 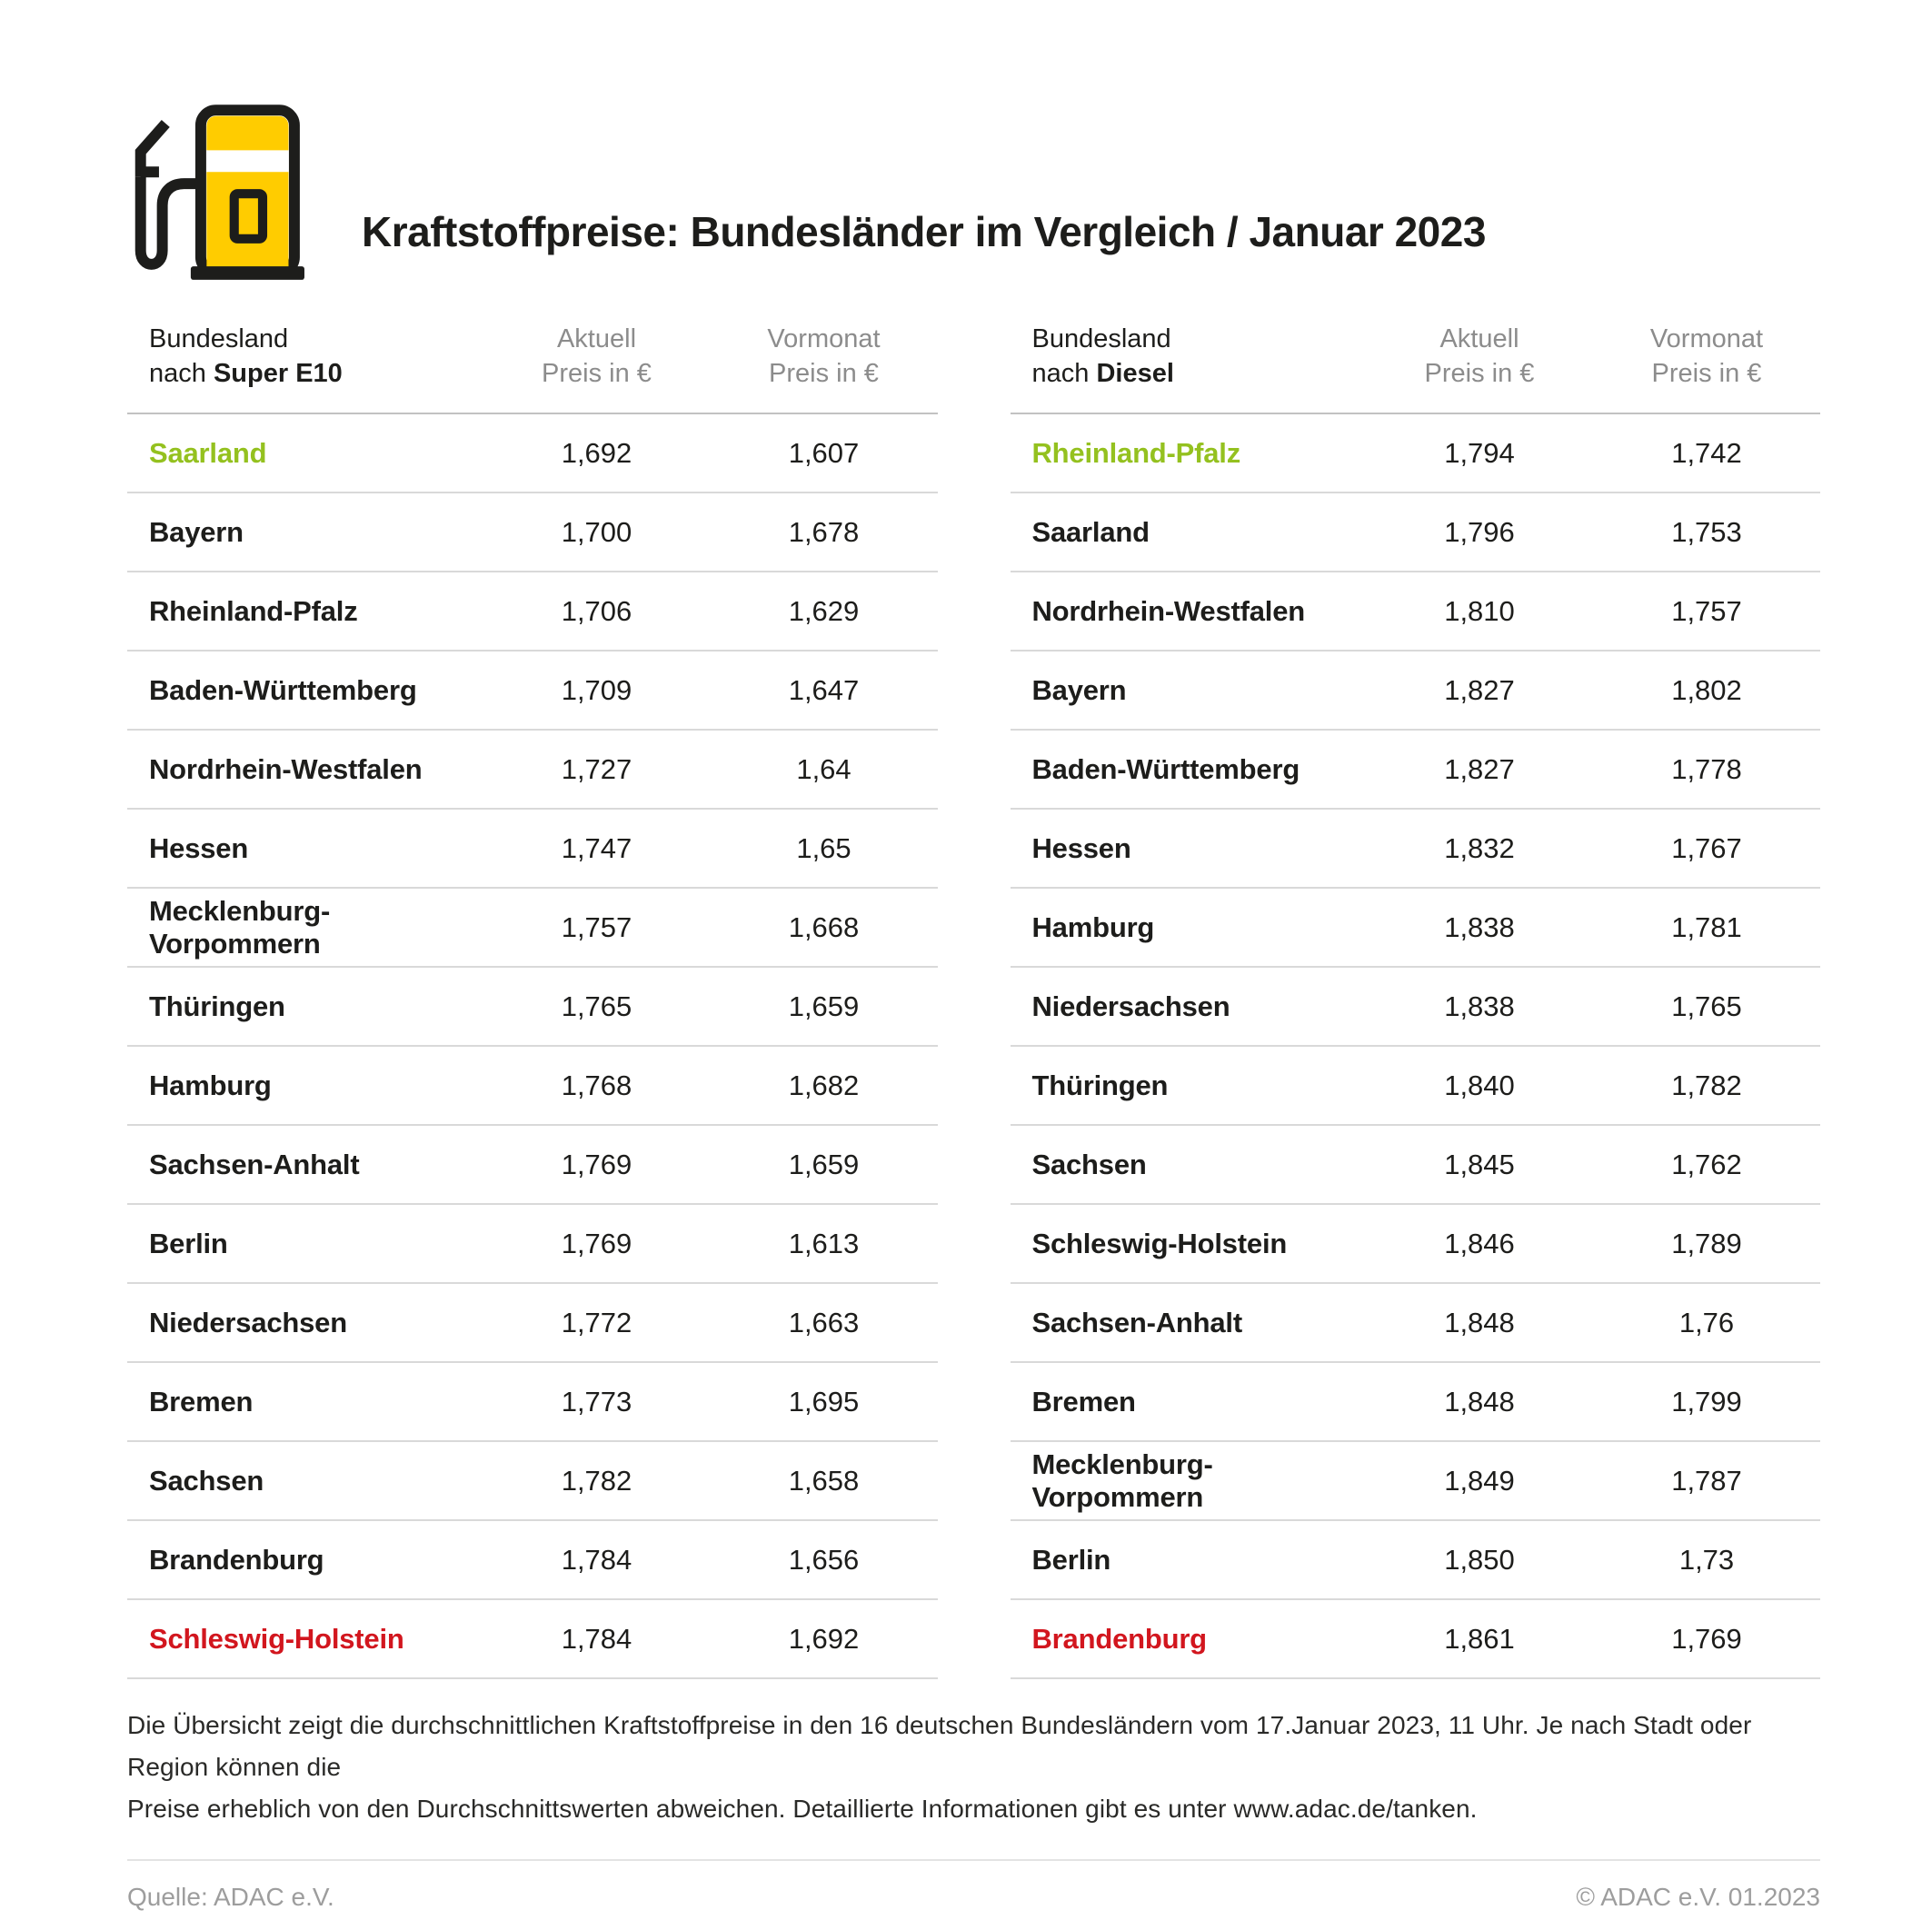 What do you see at coordinates (1415, 532) in the screenshot?
I see `table-row: Saarland 1,796 1,753` at bounding box center [1415, 532].